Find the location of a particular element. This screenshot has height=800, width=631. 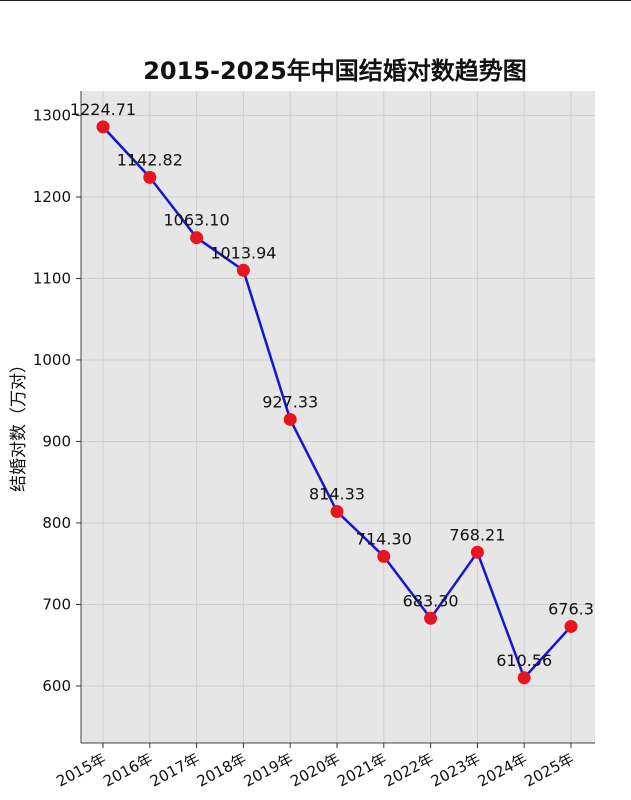

y-tick-label: 700 is located at coordinates (56, 604).